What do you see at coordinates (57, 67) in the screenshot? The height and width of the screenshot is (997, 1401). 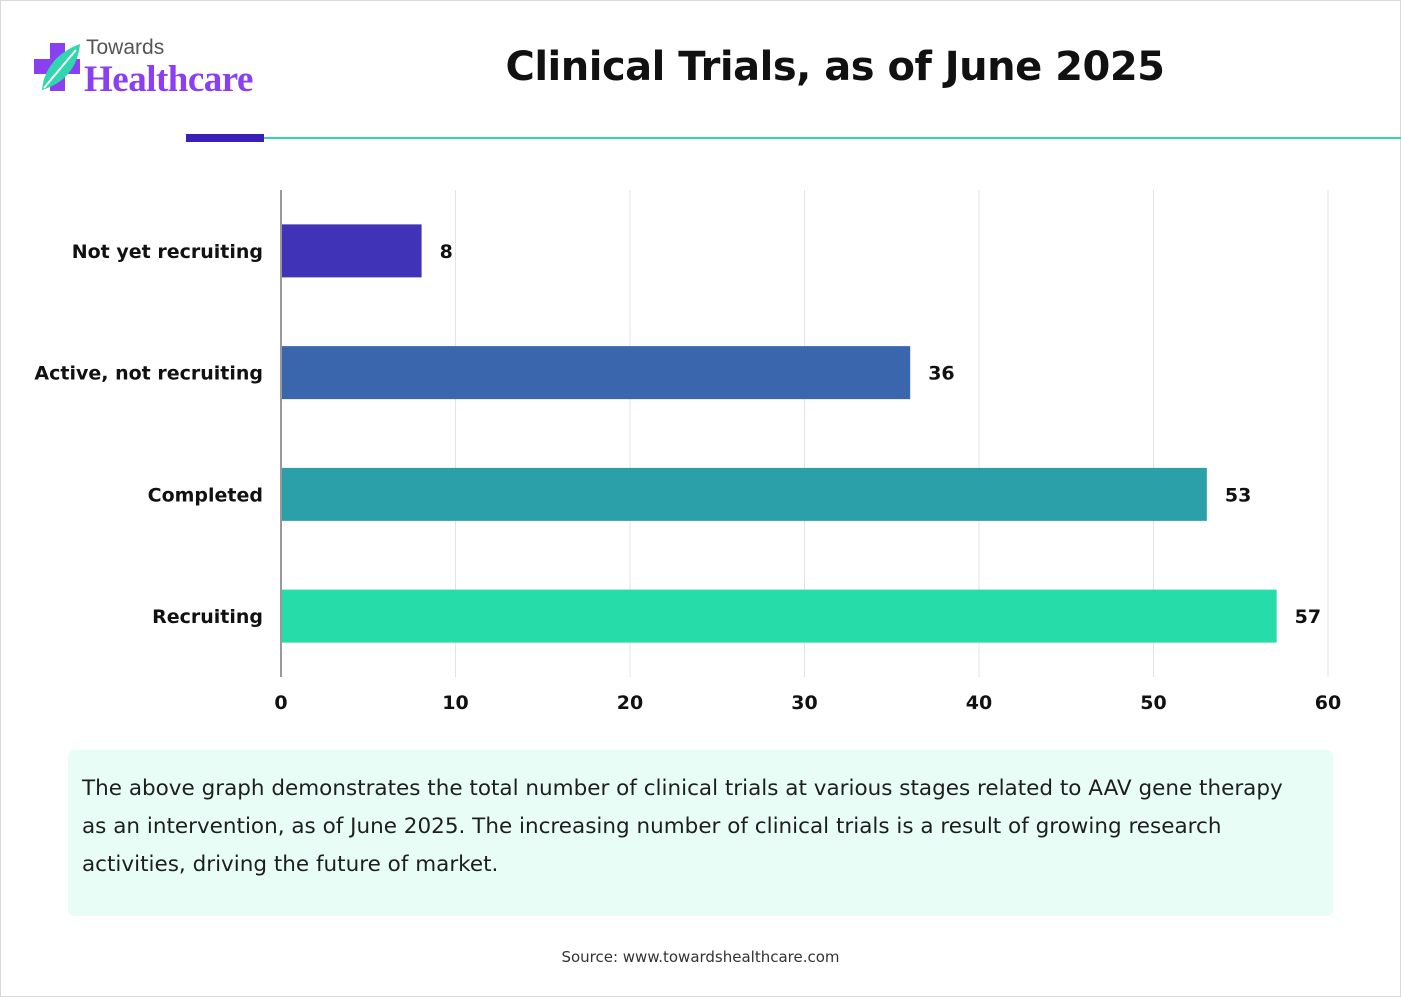 I see `medical-cross-leaf-icon` at bounding box center [57, 67].